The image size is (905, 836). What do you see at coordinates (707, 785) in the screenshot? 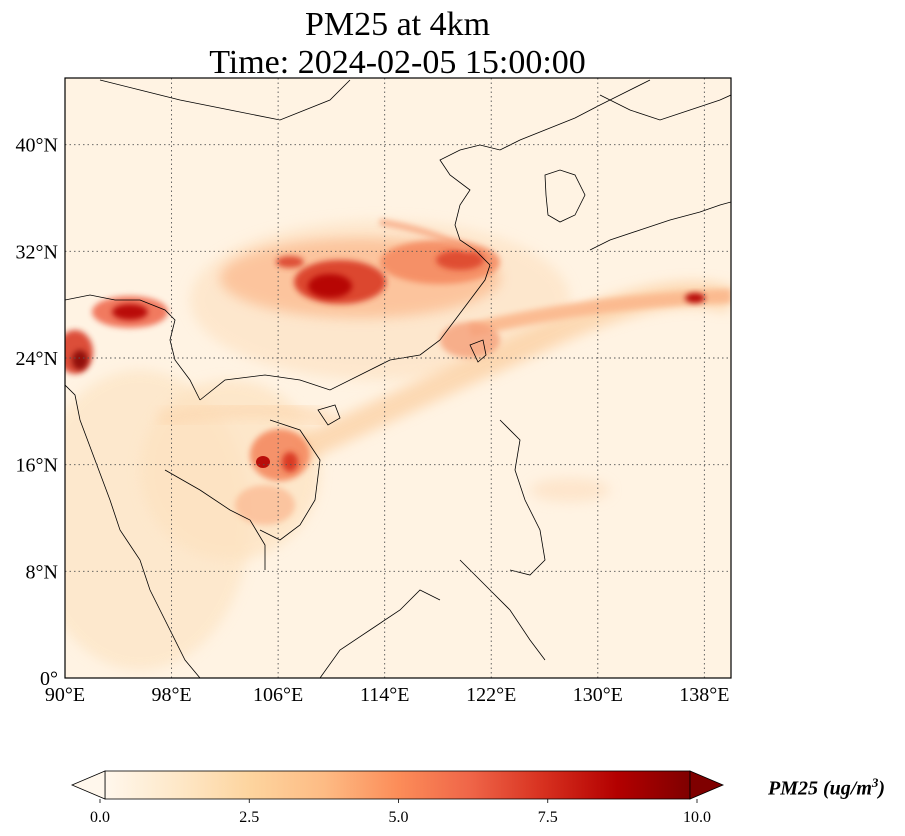
I see `colorbar-extend-high` at bounding box center [707, 785].